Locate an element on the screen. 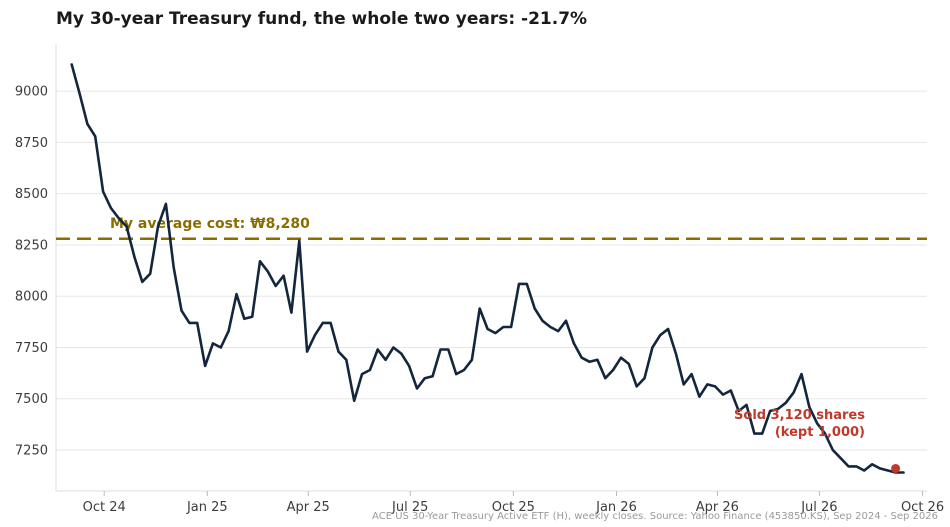 The image size is (950, 527). y-tick-label: 7250 is located at coordinates (31, 450).